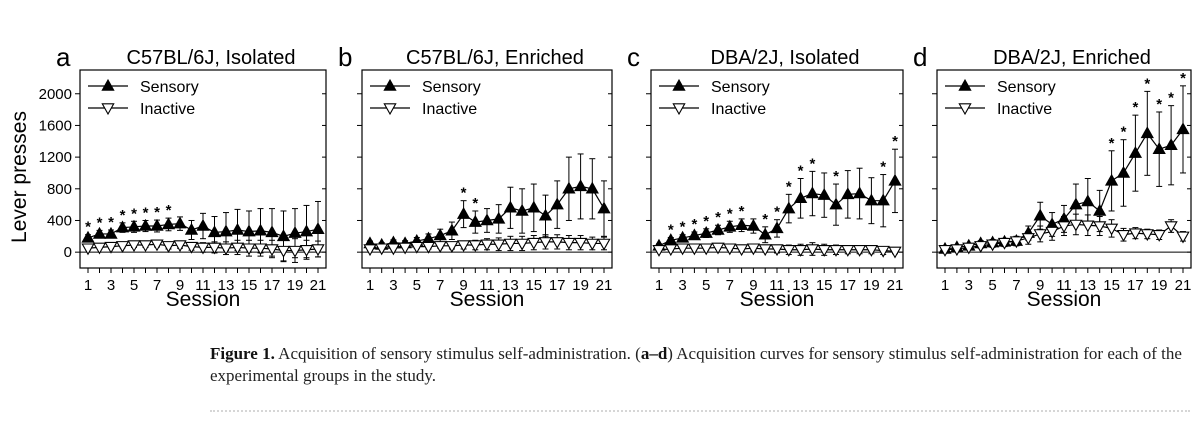 This screenshot has width=1200, height=430. I want to click on legend-label-inactive: Inactive, so click(449, 109).